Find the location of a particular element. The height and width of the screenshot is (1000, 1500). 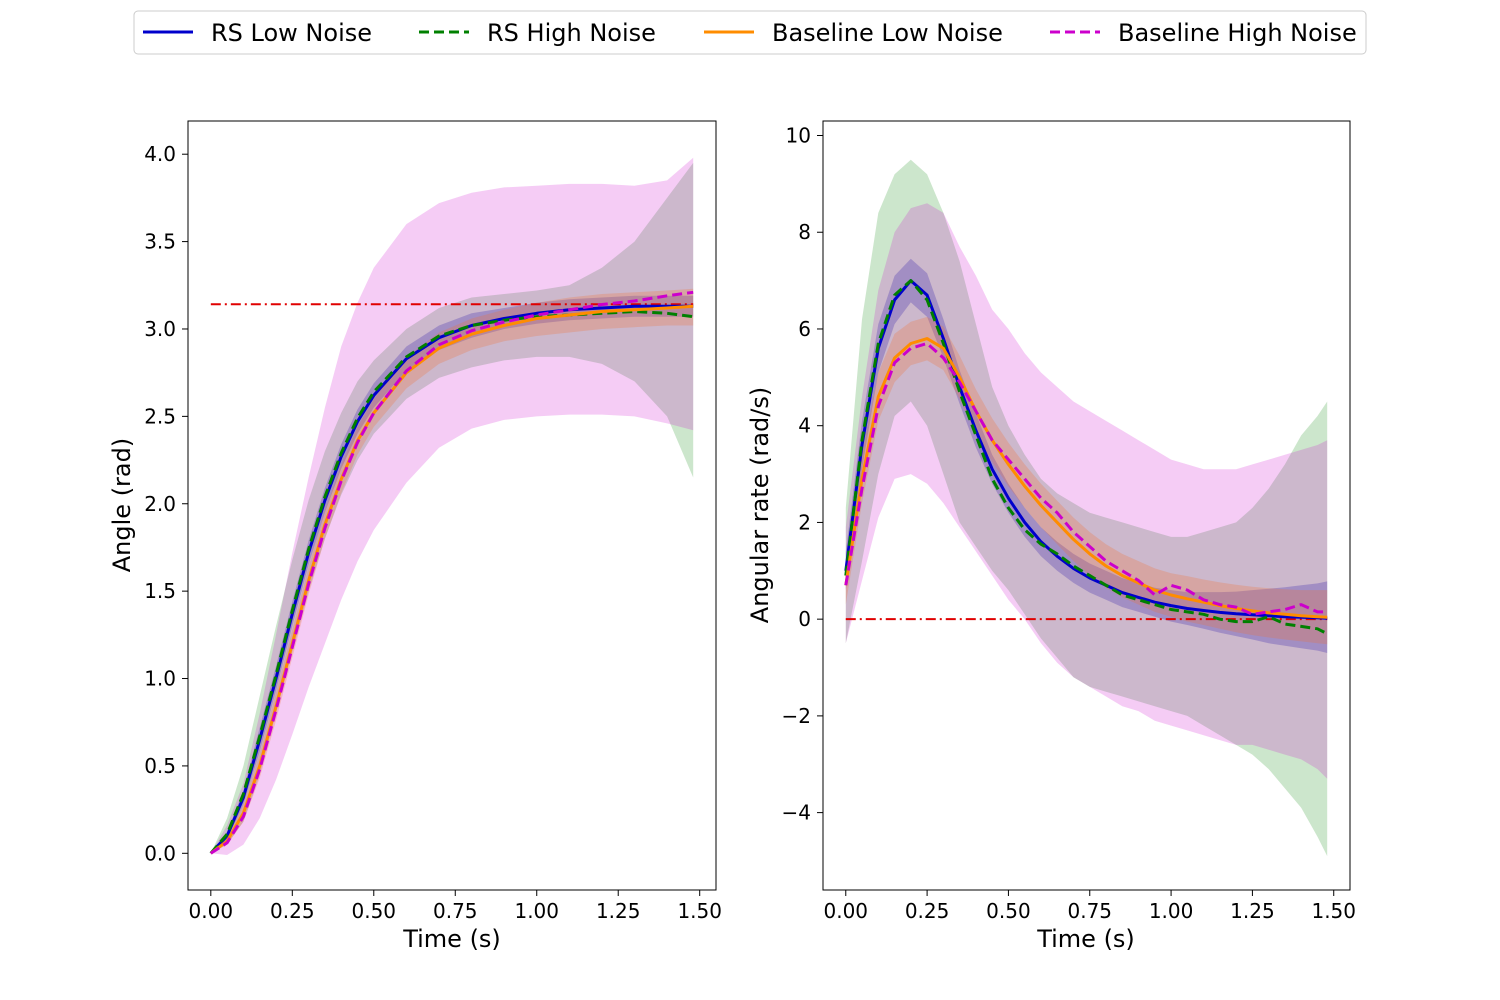

legend-label-rs-high-noise: RS High Noise is located at coordinates (571, 33).